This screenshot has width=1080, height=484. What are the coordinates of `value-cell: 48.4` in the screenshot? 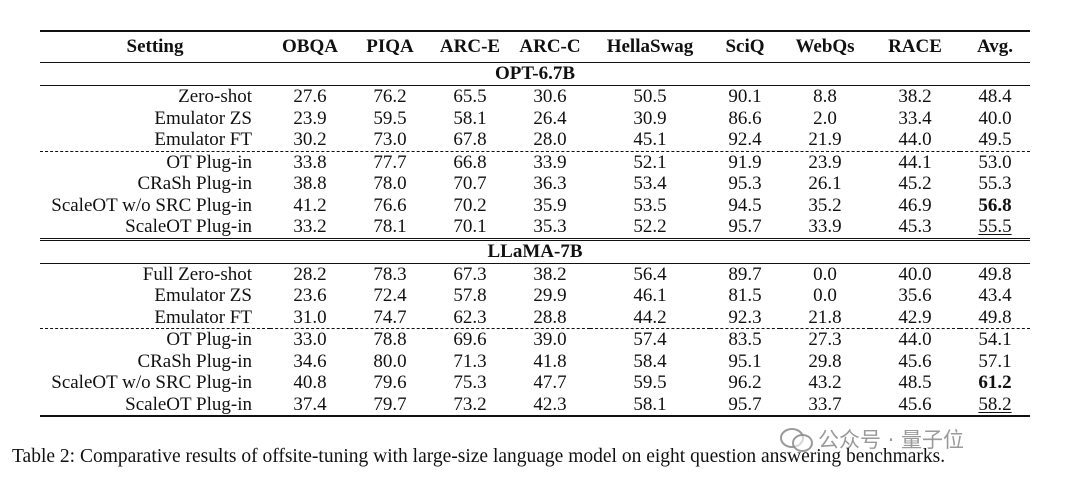 It's located at (995, 96).